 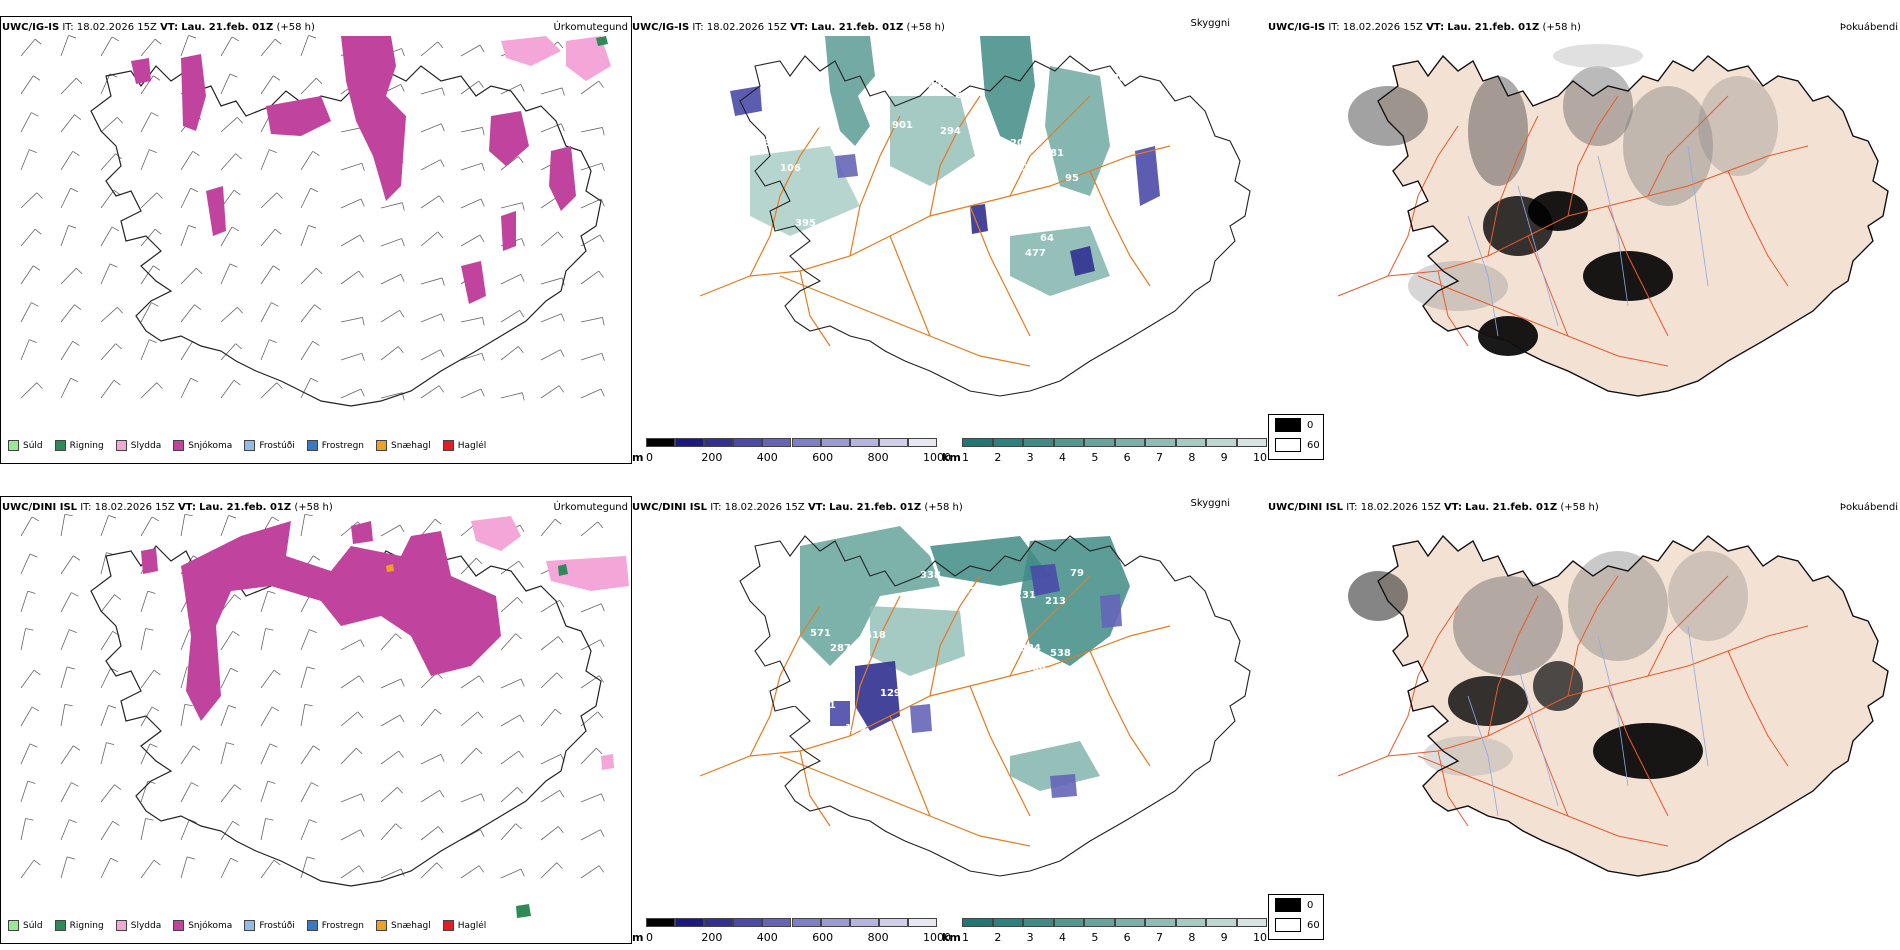 I want to click on visibility-value-label: 4, so click(x=863, y=733).